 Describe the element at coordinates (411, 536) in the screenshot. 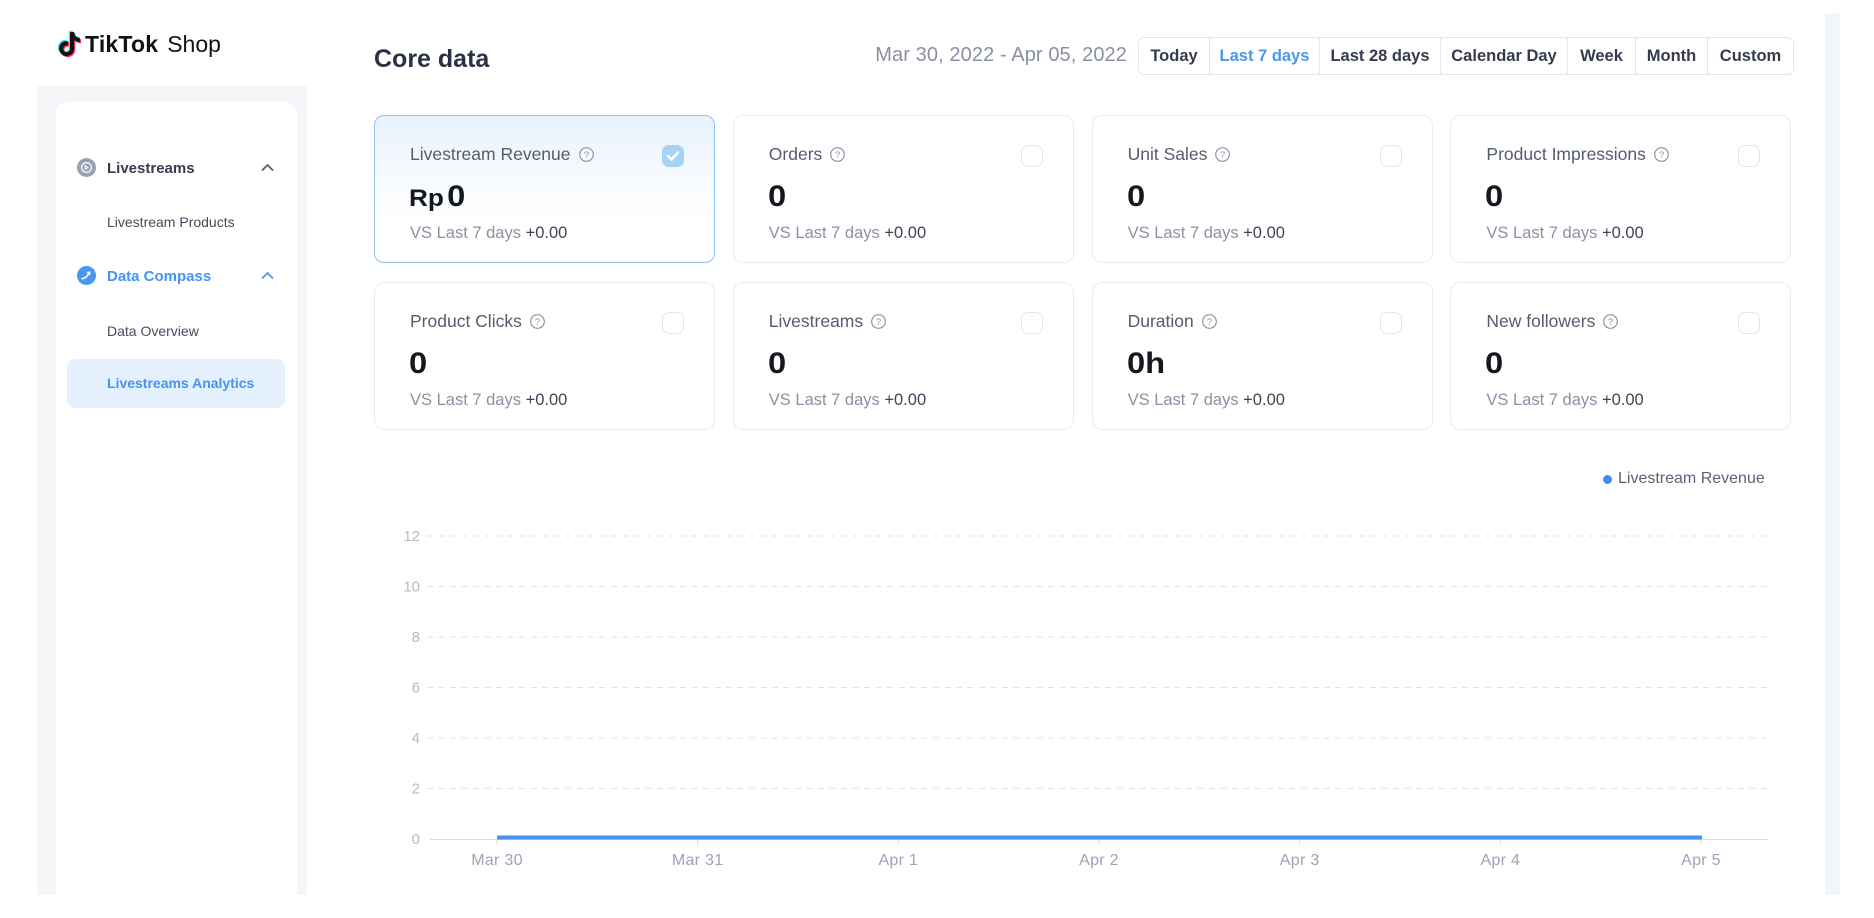

I see `svg-text: 12` at that location.